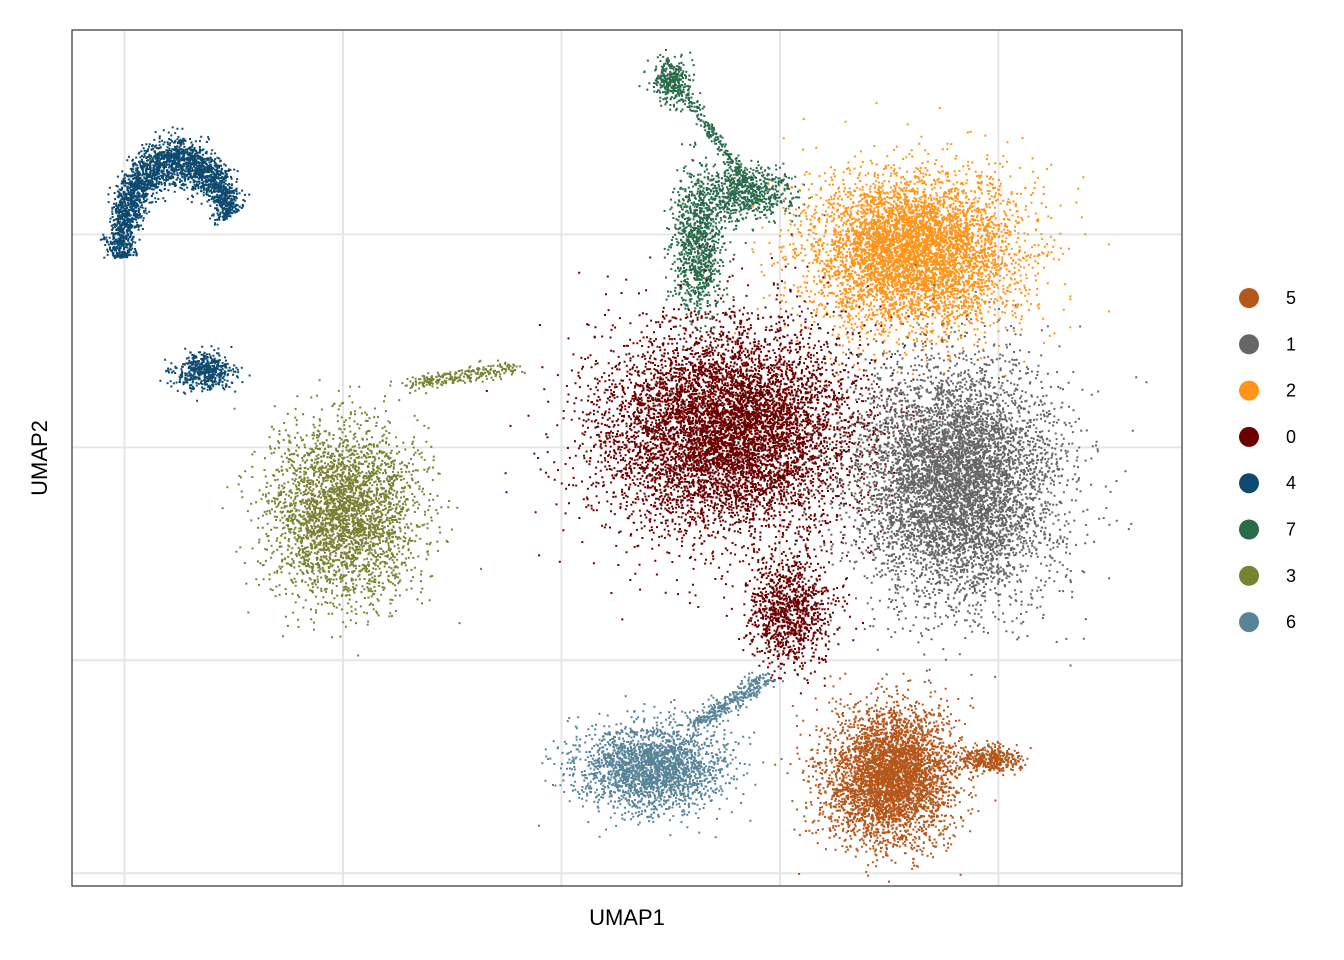 The image size is (1344, 960). Describe the element at coordinates (1267, 575) in the screenshot. I see `legend-item-3: 3` at that location.